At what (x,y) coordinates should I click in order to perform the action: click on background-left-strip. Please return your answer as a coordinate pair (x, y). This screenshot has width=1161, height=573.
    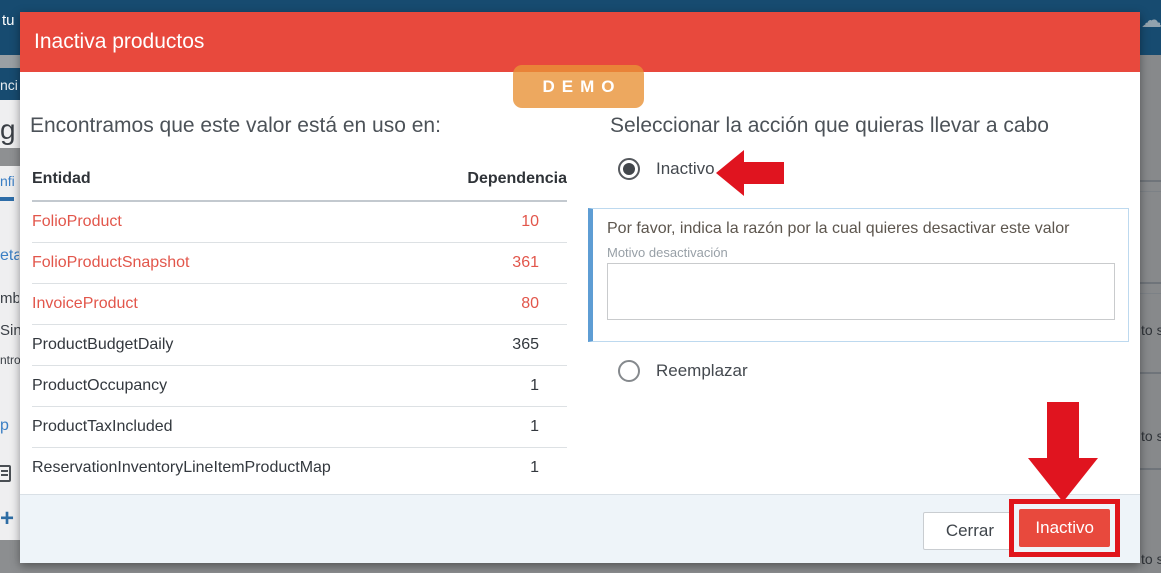
    Looking at the image, I should click on (10, 297).